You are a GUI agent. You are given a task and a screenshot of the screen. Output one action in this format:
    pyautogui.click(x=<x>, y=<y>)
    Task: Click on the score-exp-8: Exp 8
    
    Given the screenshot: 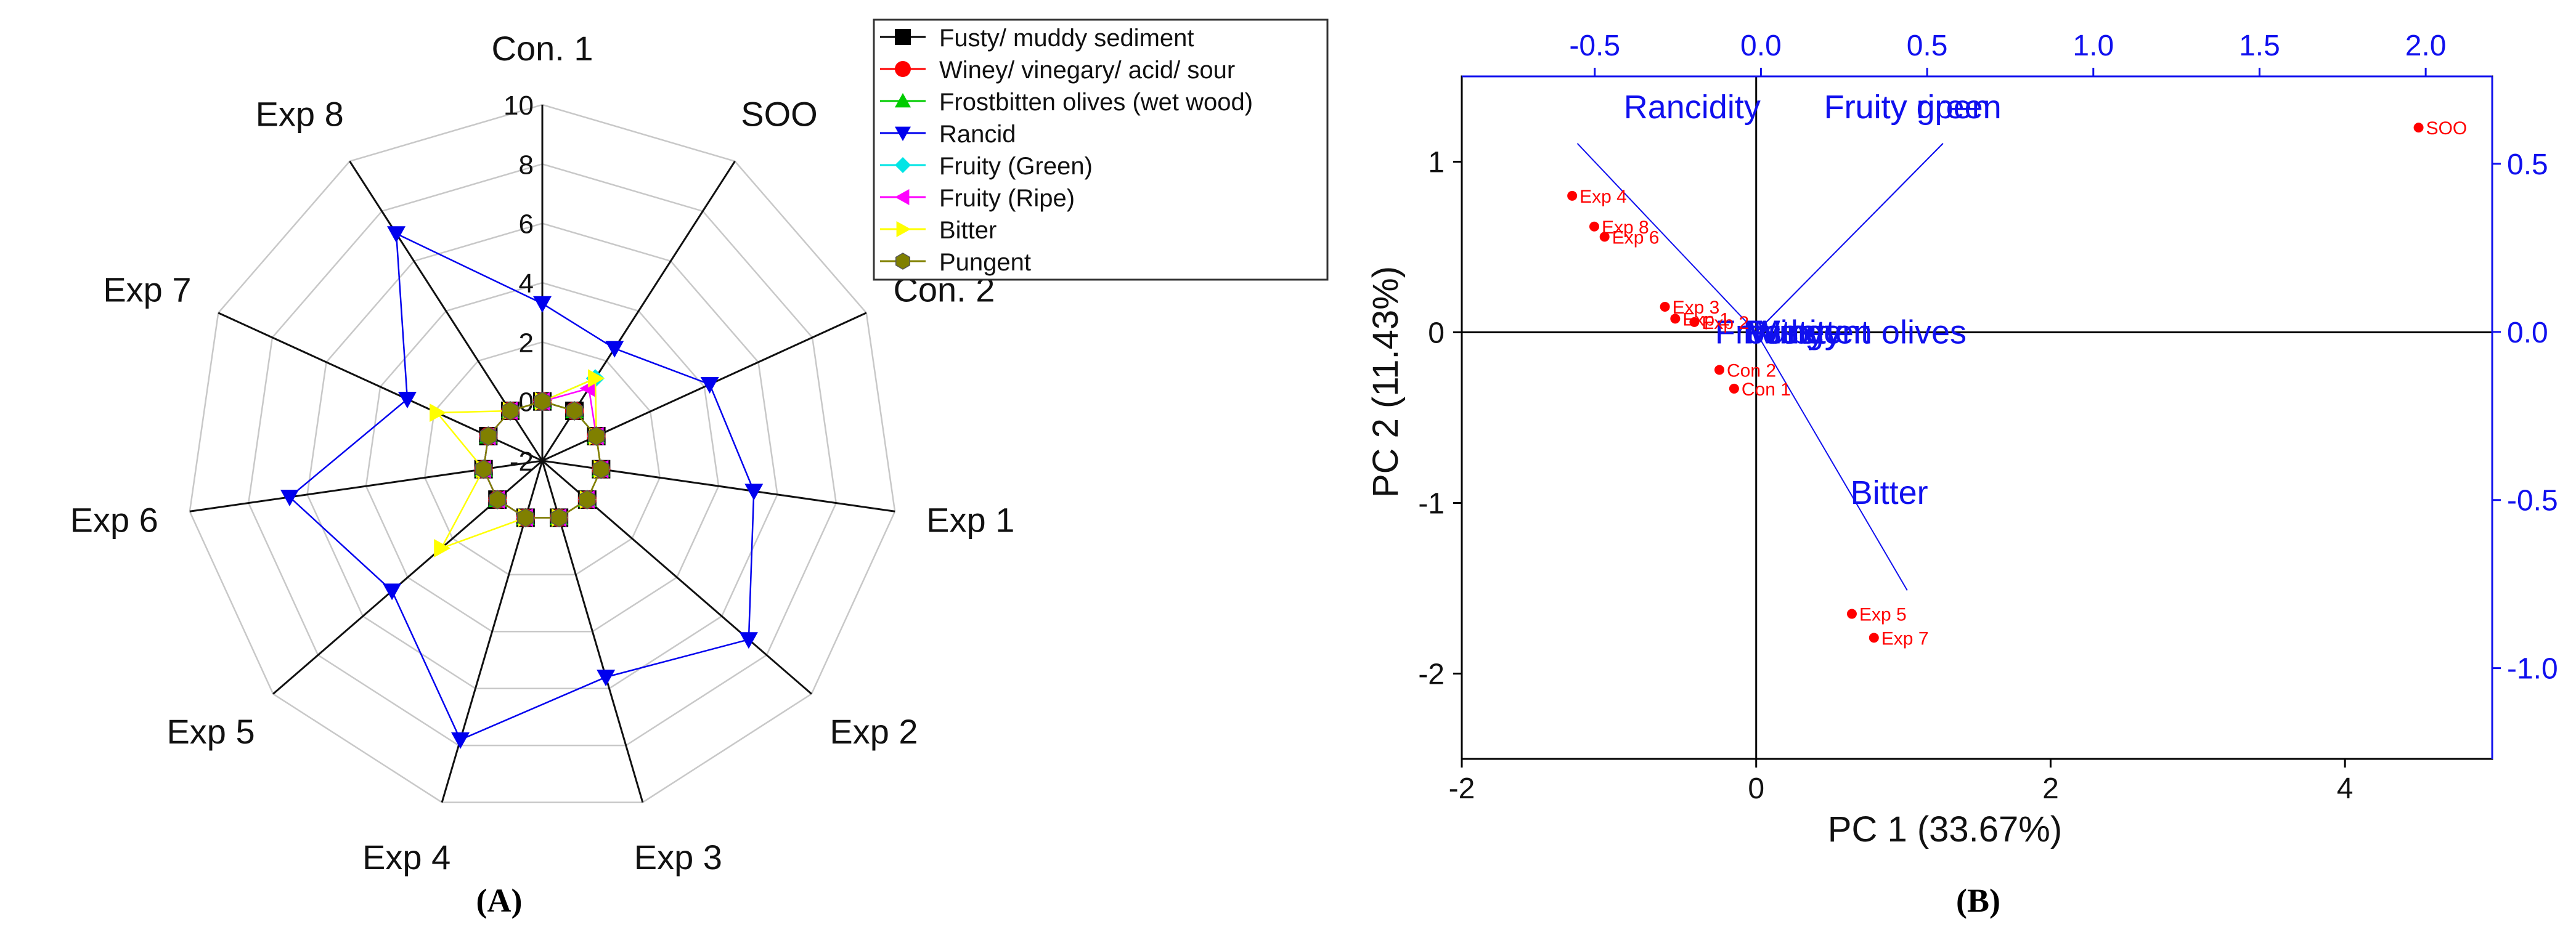 What is the action you would take?
    pyautogui.click(x=1619, y=227)
    